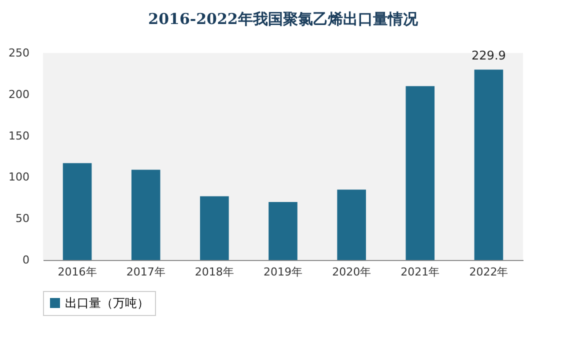 The height and width of the screenshot is (349, 583). What do you see at coordinates (107, 303) in the screenshot?
I see `legend-label: 出口量（万吨）` at bounding box center [107, 303].